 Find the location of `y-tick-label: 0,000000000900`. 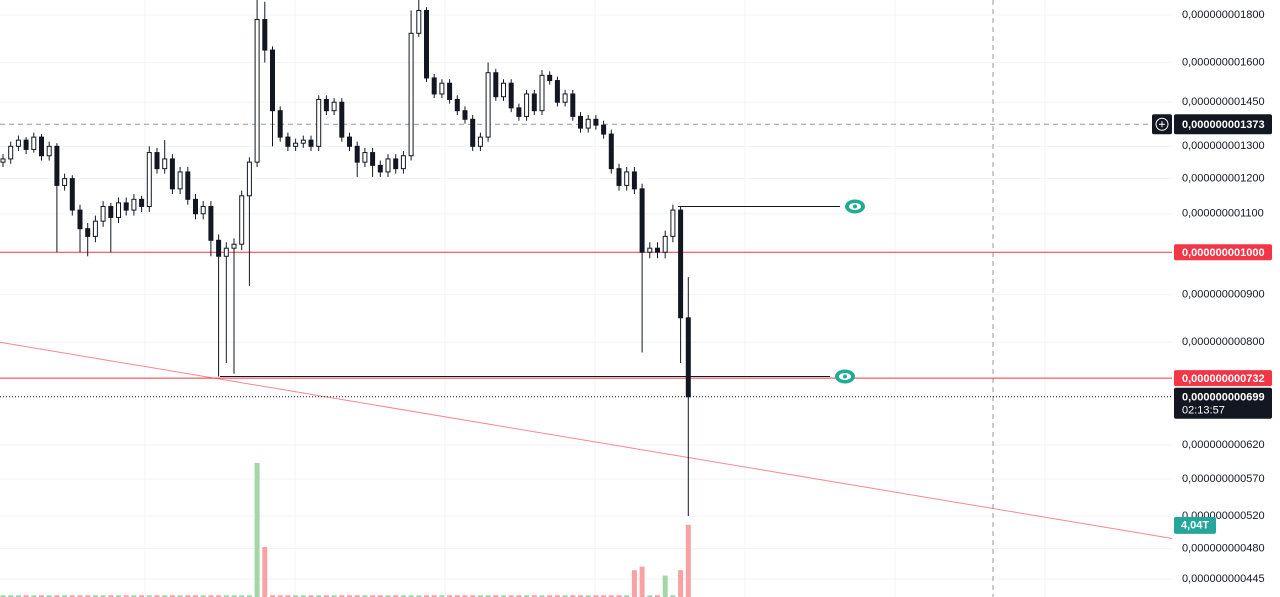

y-tick-label: 0,000000000900 is located at coordinates (1223, 295).